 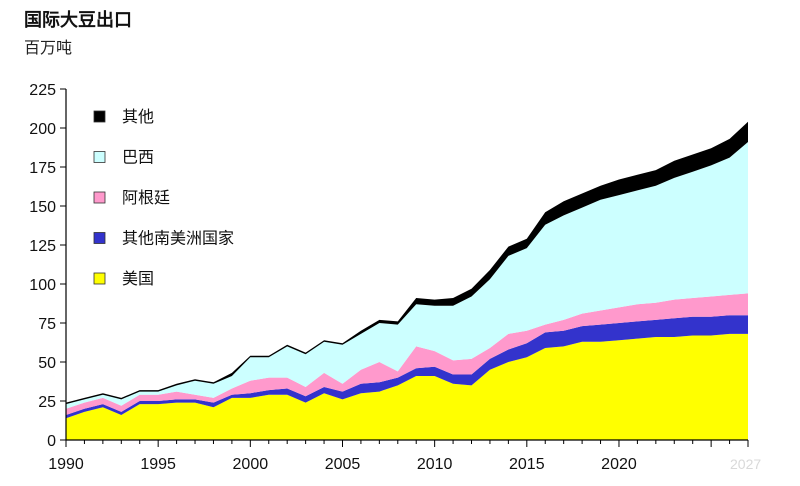 What do you see at coordinates (42, 246) in the screenshot?
I see `y-tick-label: 125` at bounding box center [42, 246].